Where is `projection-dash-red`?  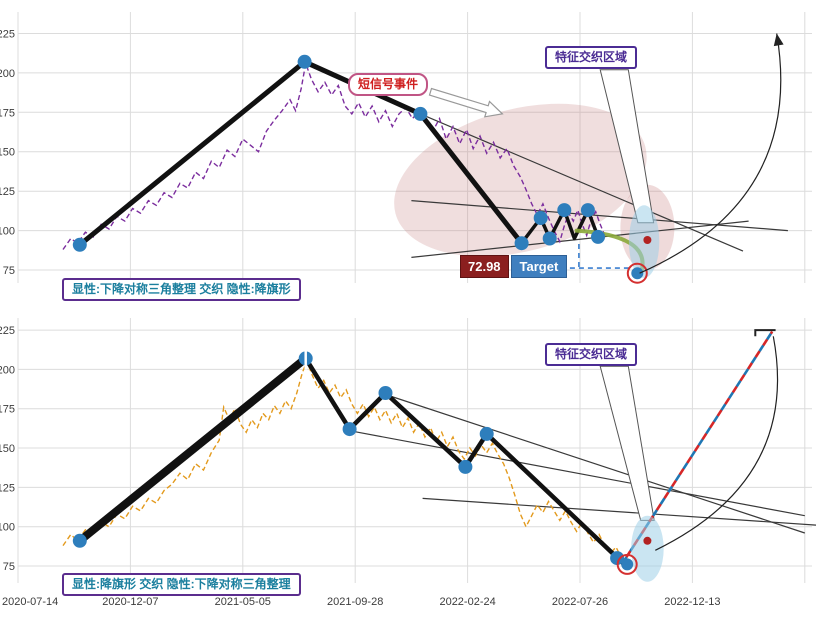
projection-dash-red is located at coordinates (697, 447).